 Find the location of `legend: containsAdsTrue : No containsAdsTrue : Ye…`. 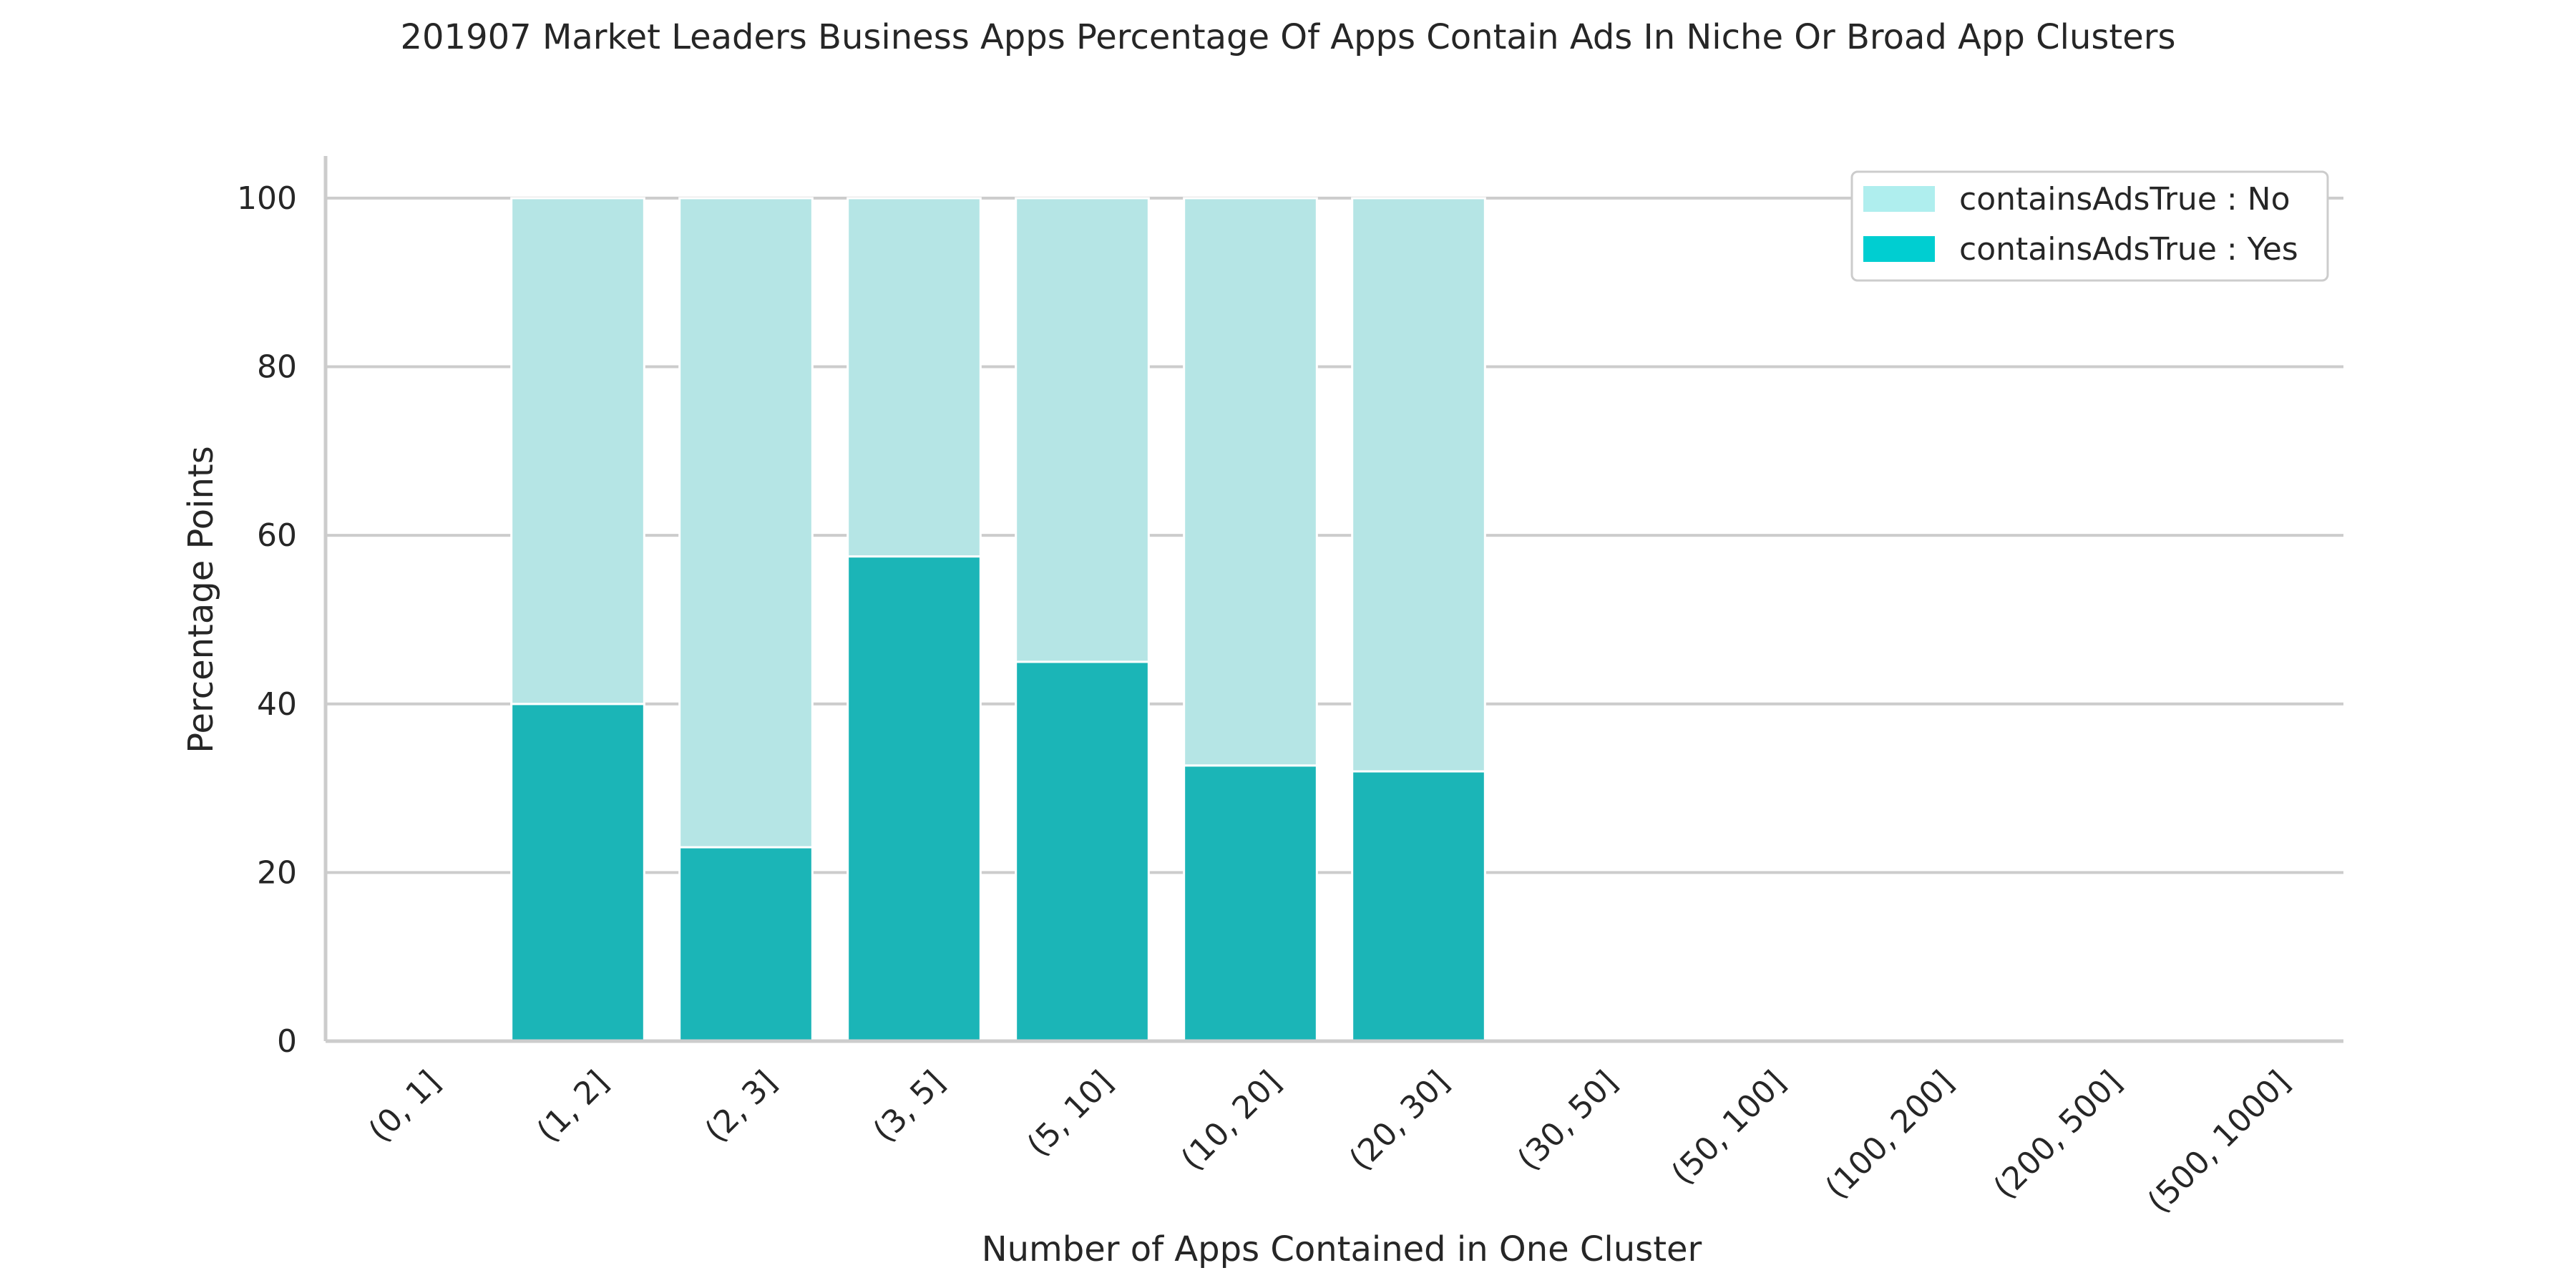

legend: containsAdsTrue : No containsAdsTrue : Ye… is located at coordinates (2089, 226).